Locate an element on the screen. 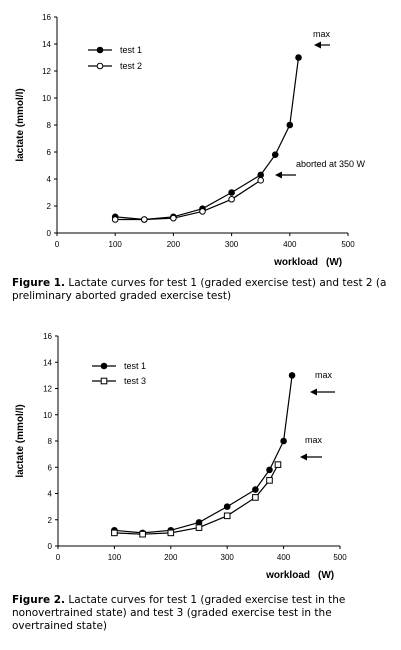  chart-1-x-tick-label: 200 is located at coordinates (174, 244).